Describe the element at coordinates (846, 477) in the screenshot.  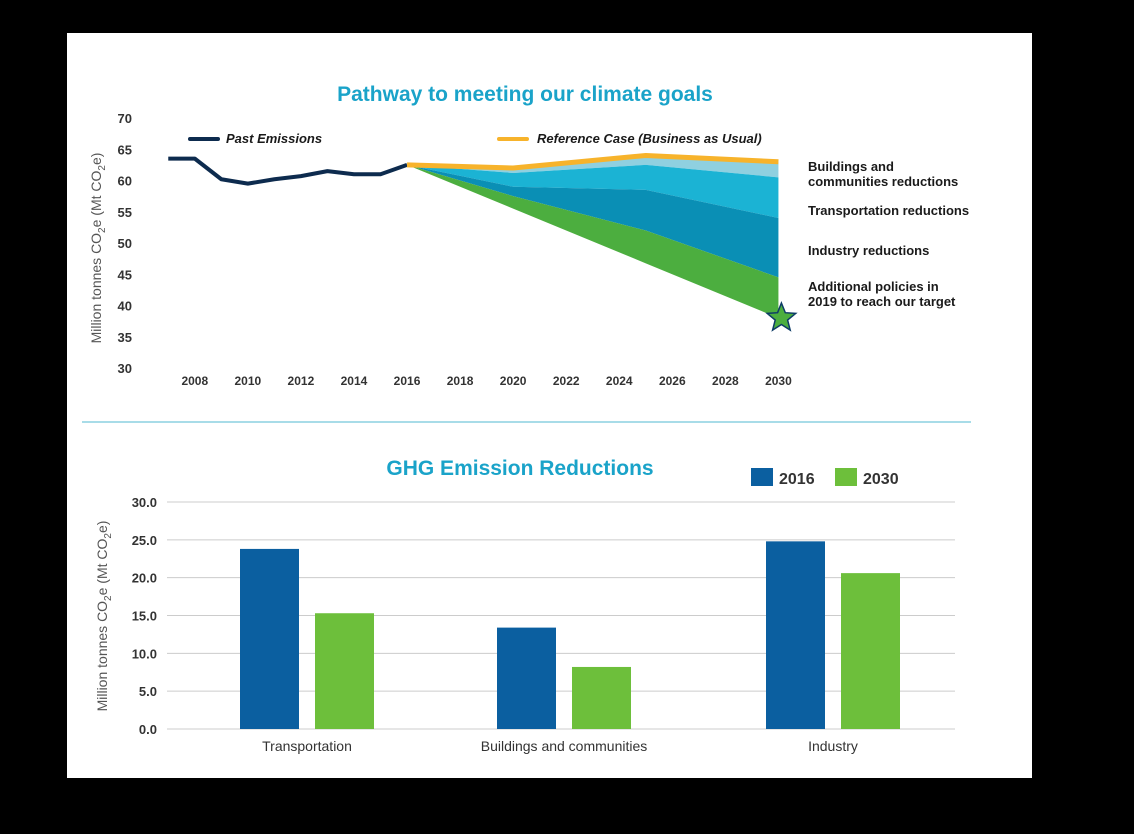
I see `legend-swatch-2030` at that location.